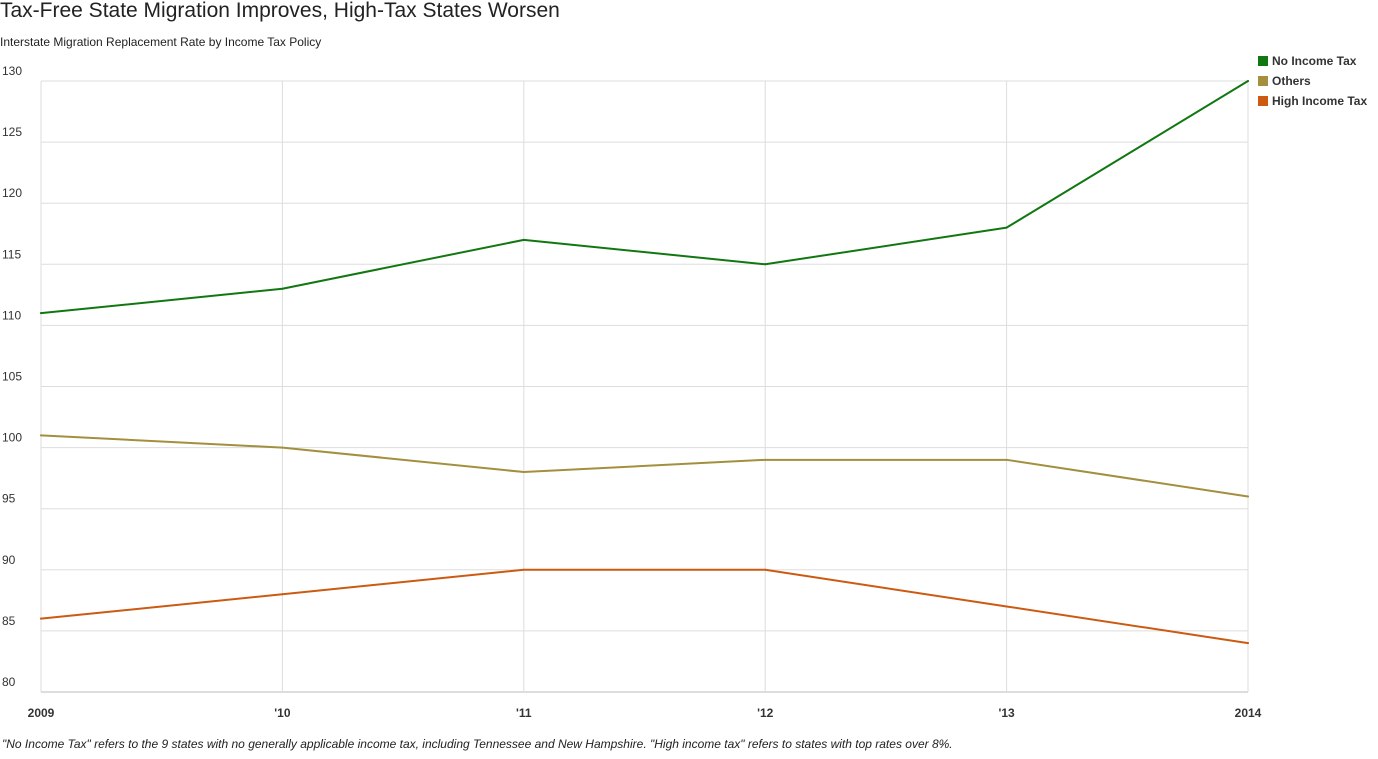 This screenshot has height=759, width=1378. I want to click on legend-item-others: Others, so click(1312, 81).